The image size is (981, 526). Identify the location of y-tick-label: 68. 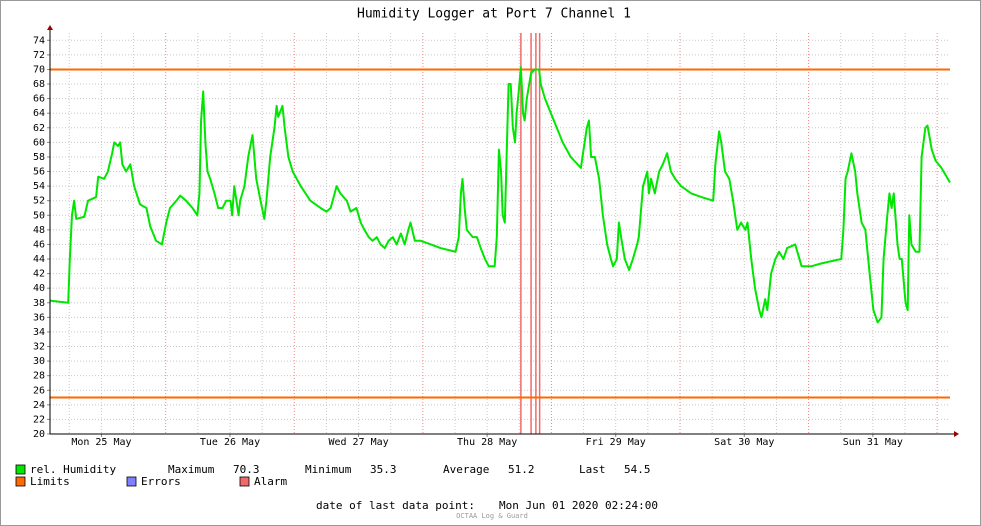
(39, 84).